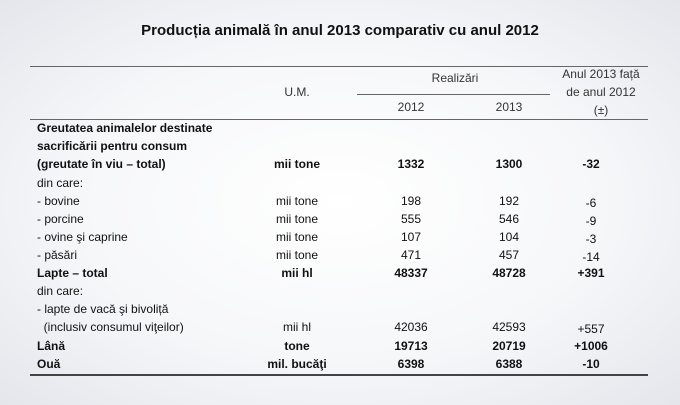 This screenshot has height=405, width=680. Describe the element at coordinates (51, 346) in the screenshot. I see `row-label: Lână` at that location.